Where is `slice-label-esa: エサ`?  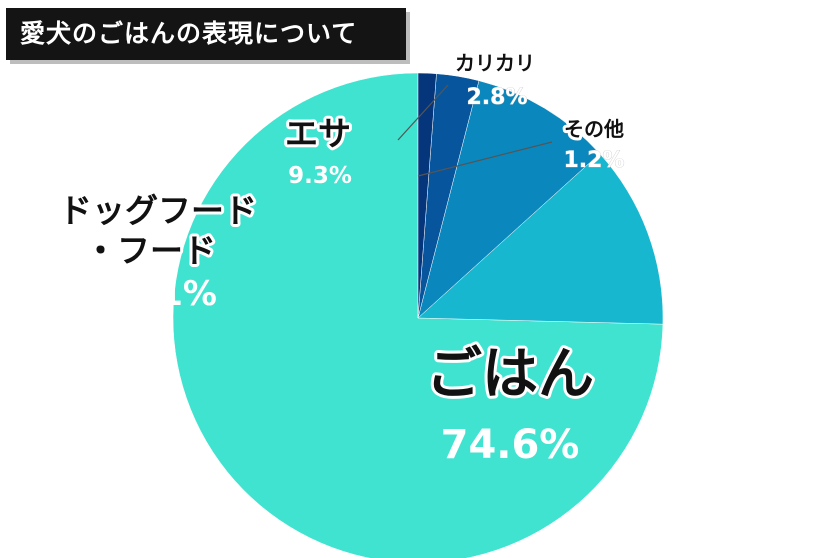
slice-label-esa: エサ is located at coordinates (318, 133).